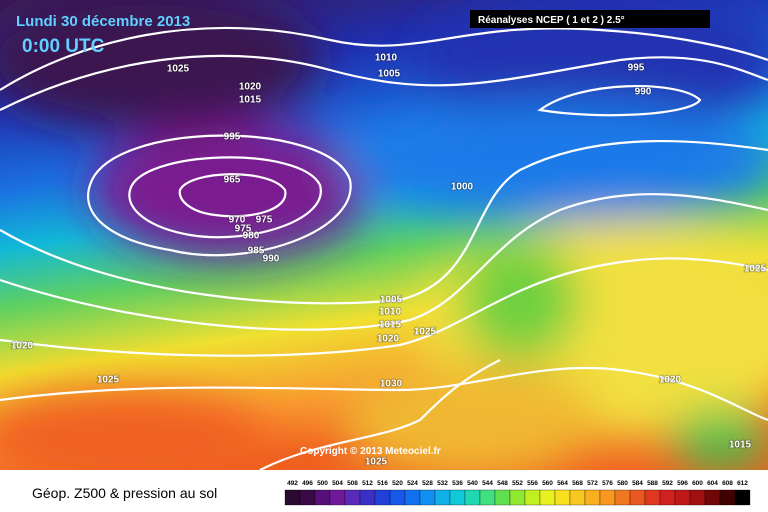  I want to click on scale-label: 596, so click(682, 483).